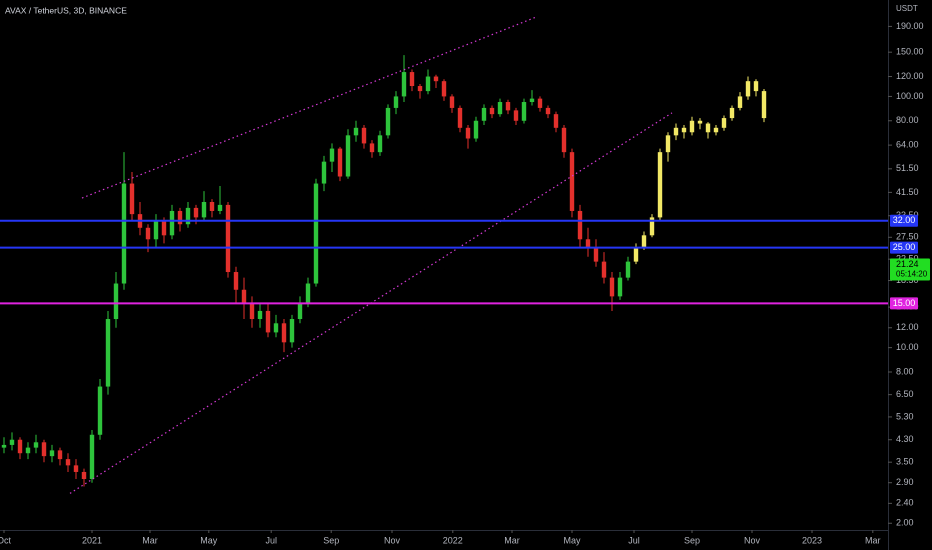  What do you see at coordinates (910, 26) in the screenshot?
I see `y-tick-label: 190.00` at bounding box center [910, 26].